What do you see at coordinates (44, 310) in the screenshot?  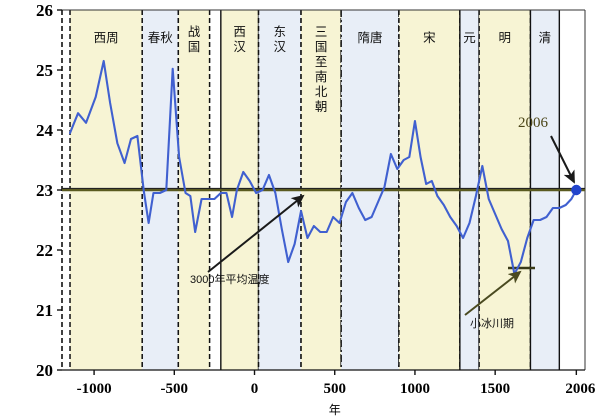 I see `y-tick-label-21: 21` at bounding box center [44, 310].